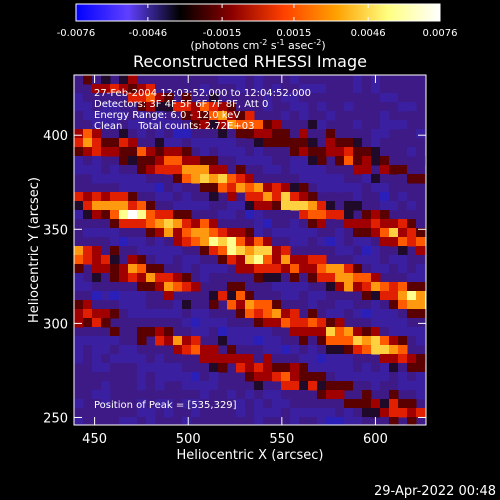 Image resolution: width=500 pixels, height=500 pixels. Describe the element at coordinates (165, 405) in the screenshot. I see `peak-position-label: Position of Peak = [535,329]` at that location.